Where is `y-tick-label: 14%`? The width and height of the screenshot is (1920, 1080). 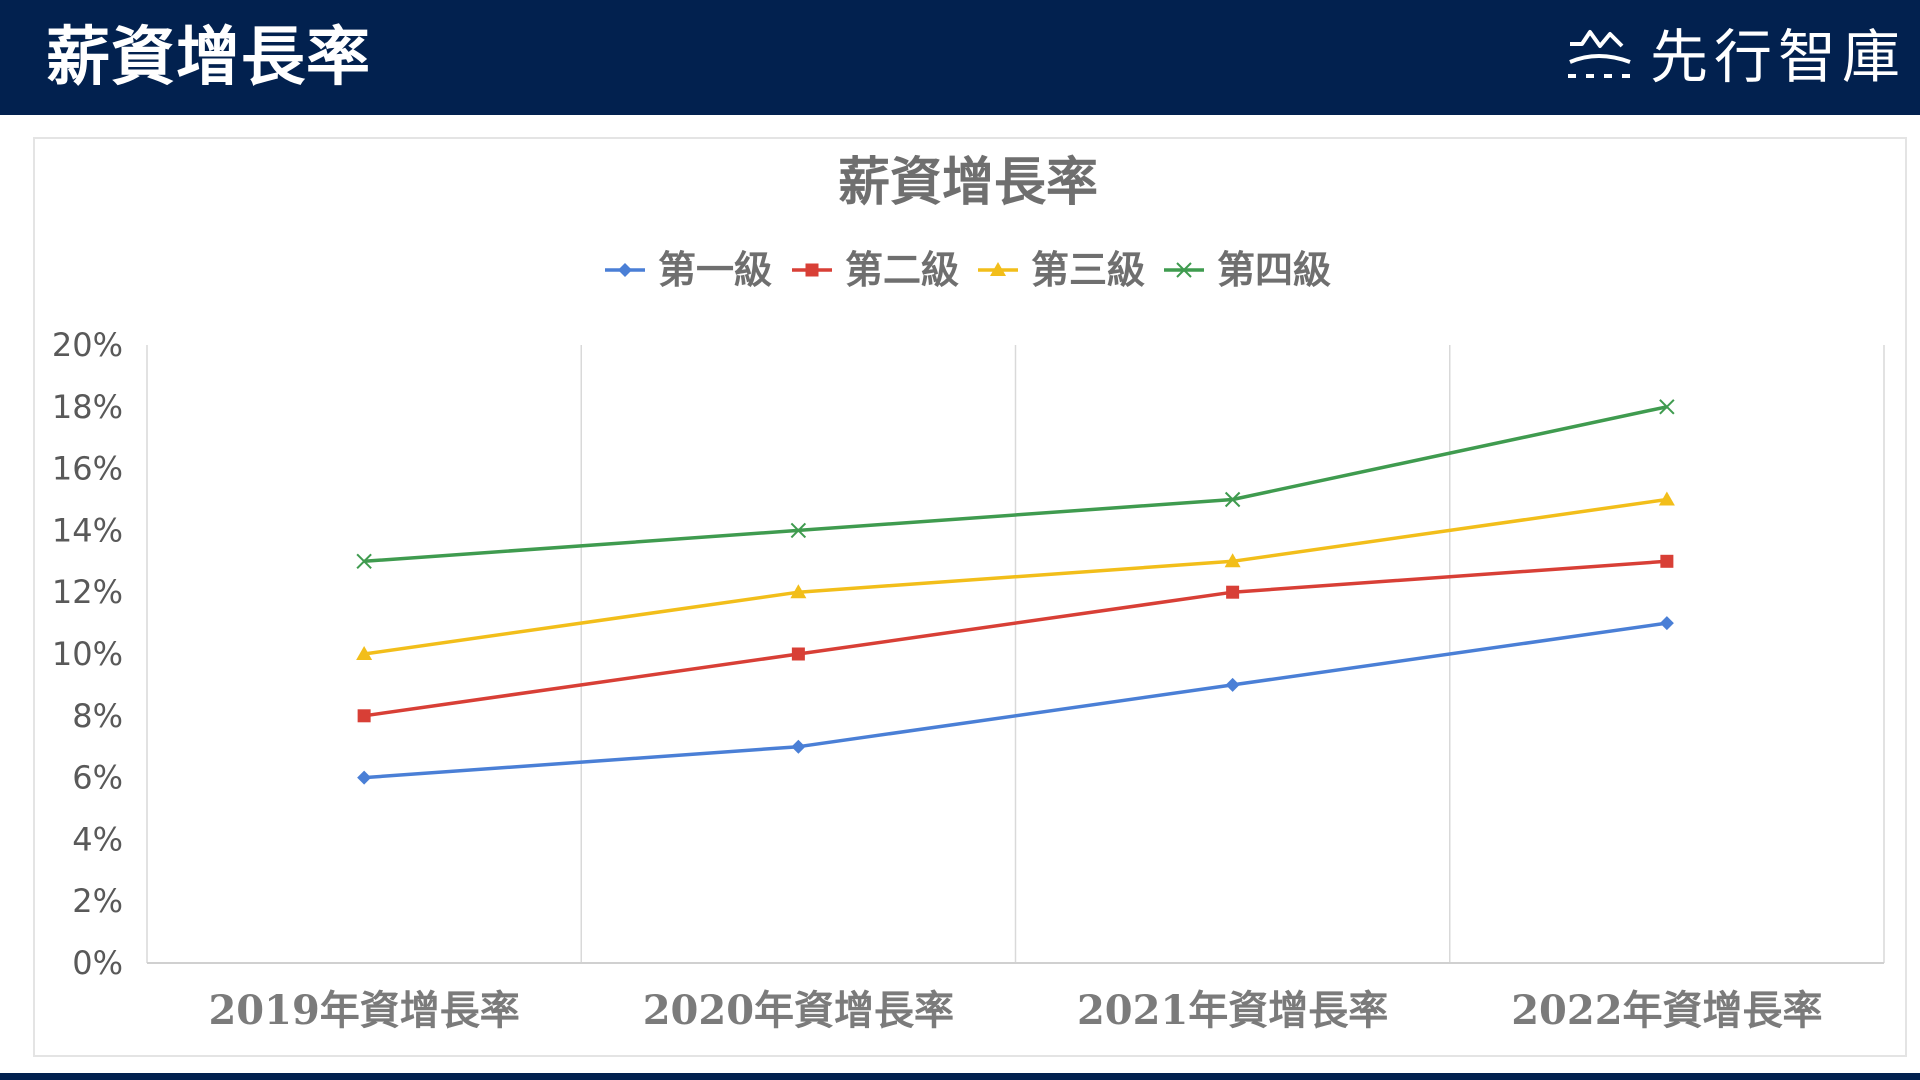
y-tick-label: 14% is located at coordinates (87, 530).